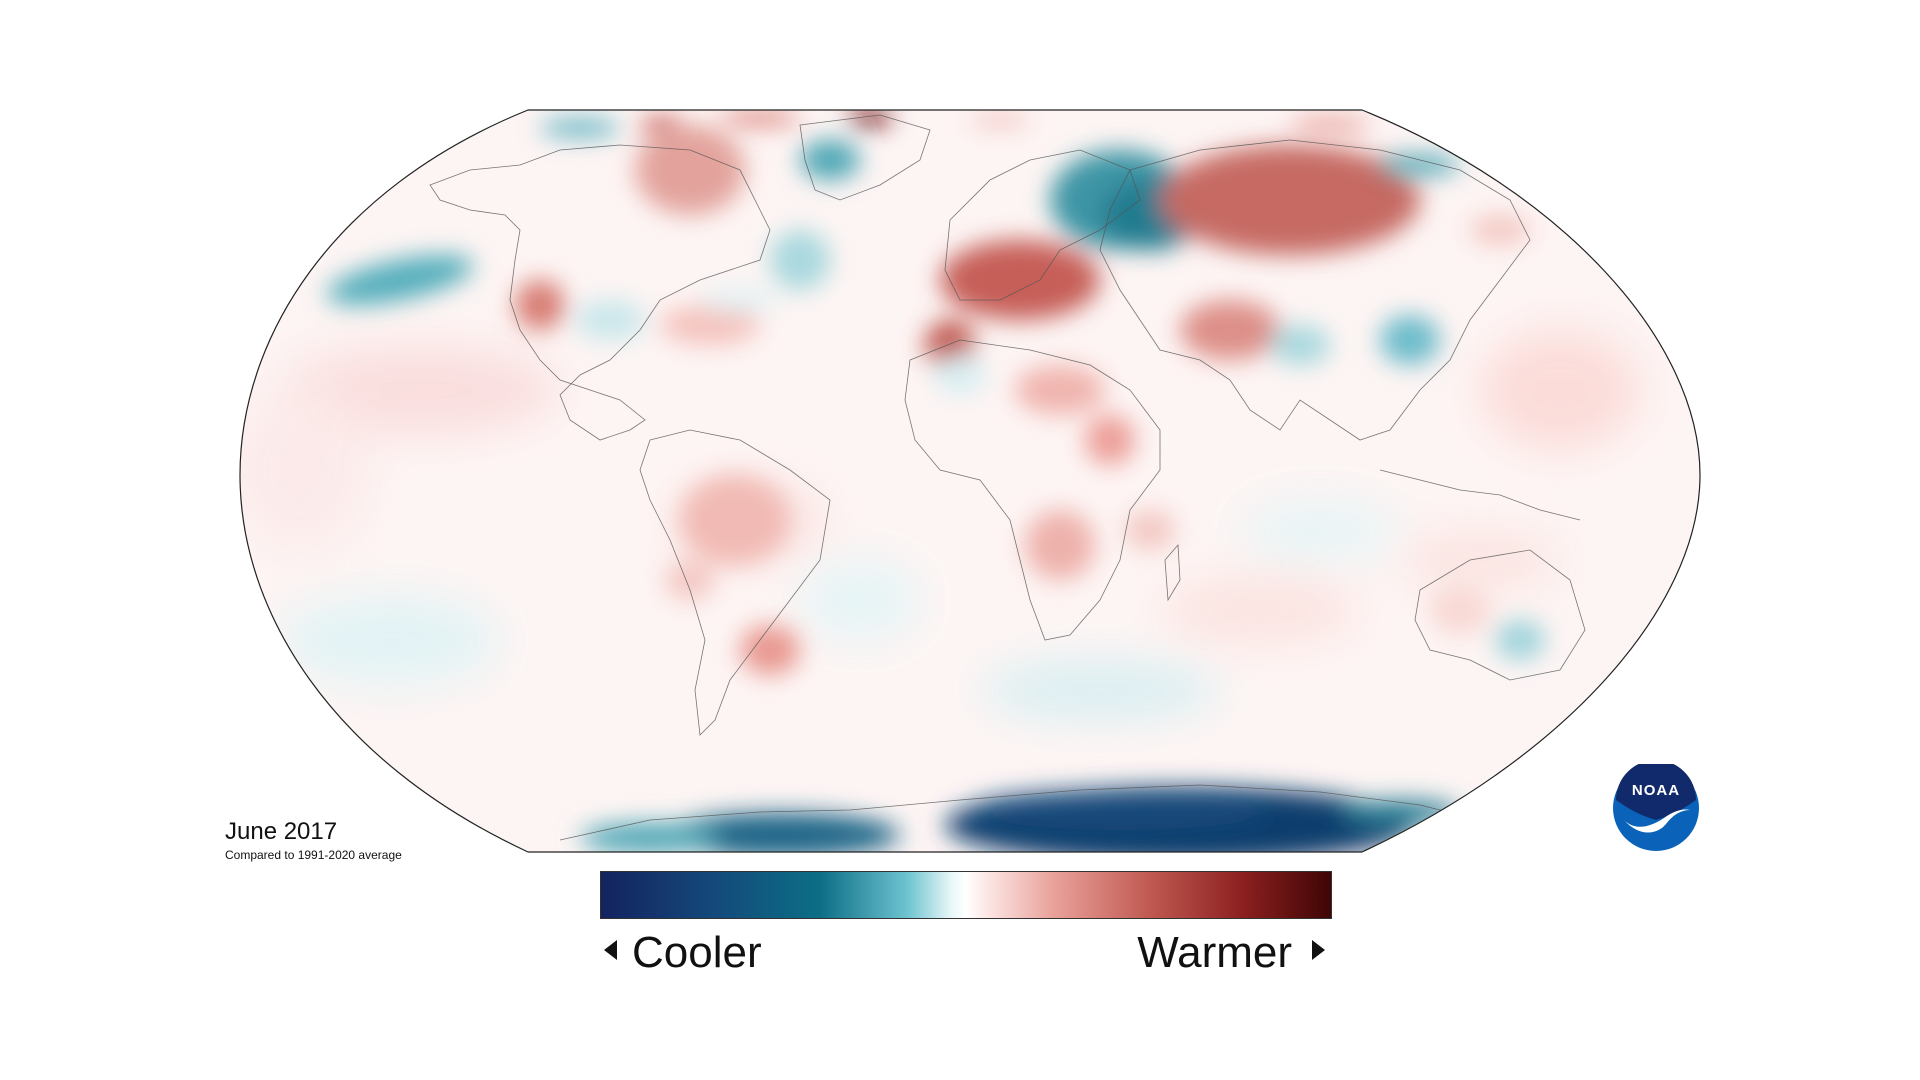 This screenshot has width=1920, height=1080. I want to click on warmer-label: Warmer, so click(1214, 952).